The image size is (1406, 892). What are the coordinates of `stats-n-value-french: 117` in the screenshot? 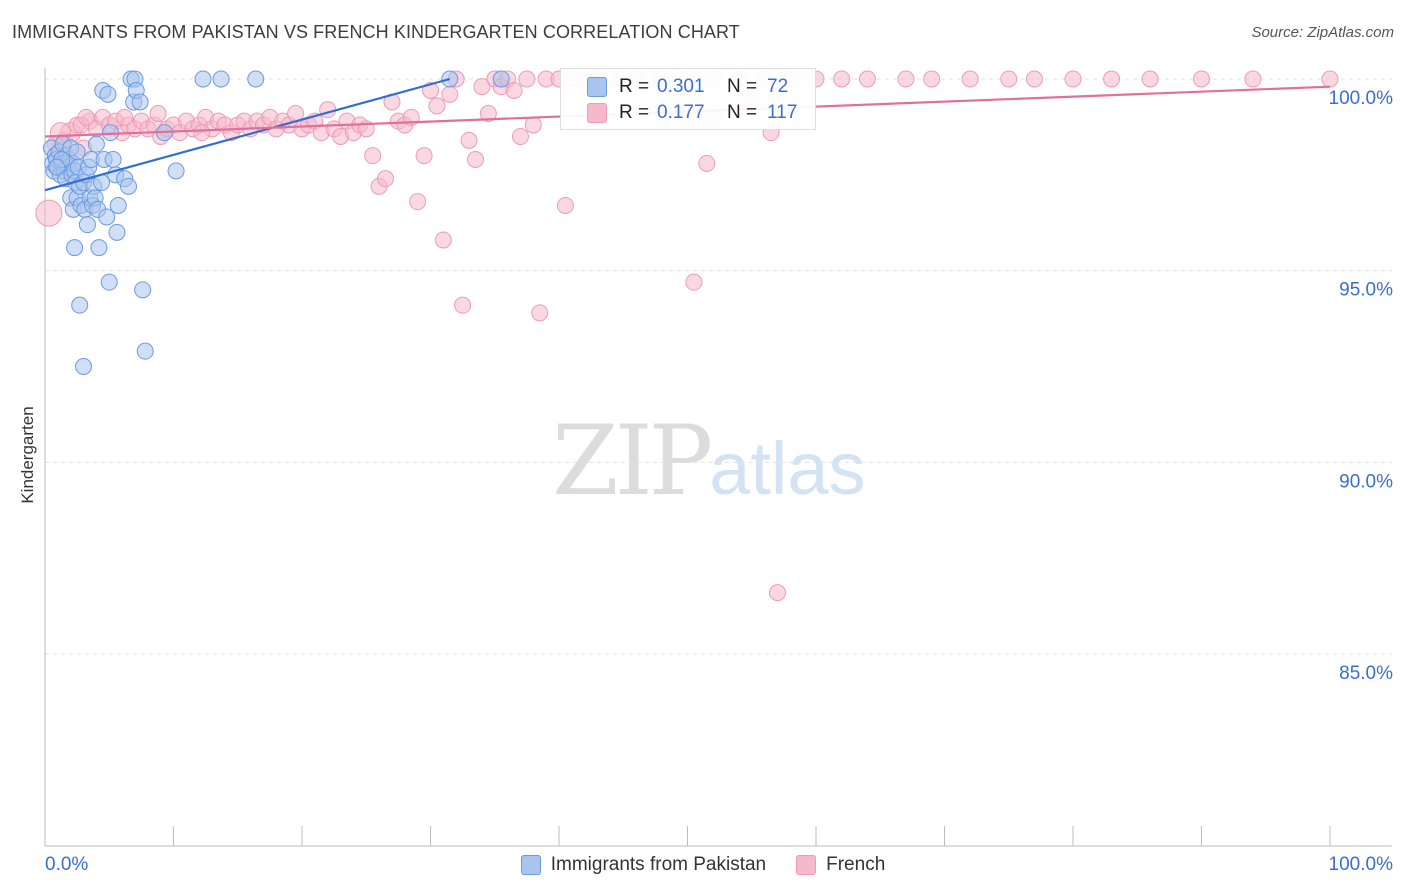 It's located at (782, 112).